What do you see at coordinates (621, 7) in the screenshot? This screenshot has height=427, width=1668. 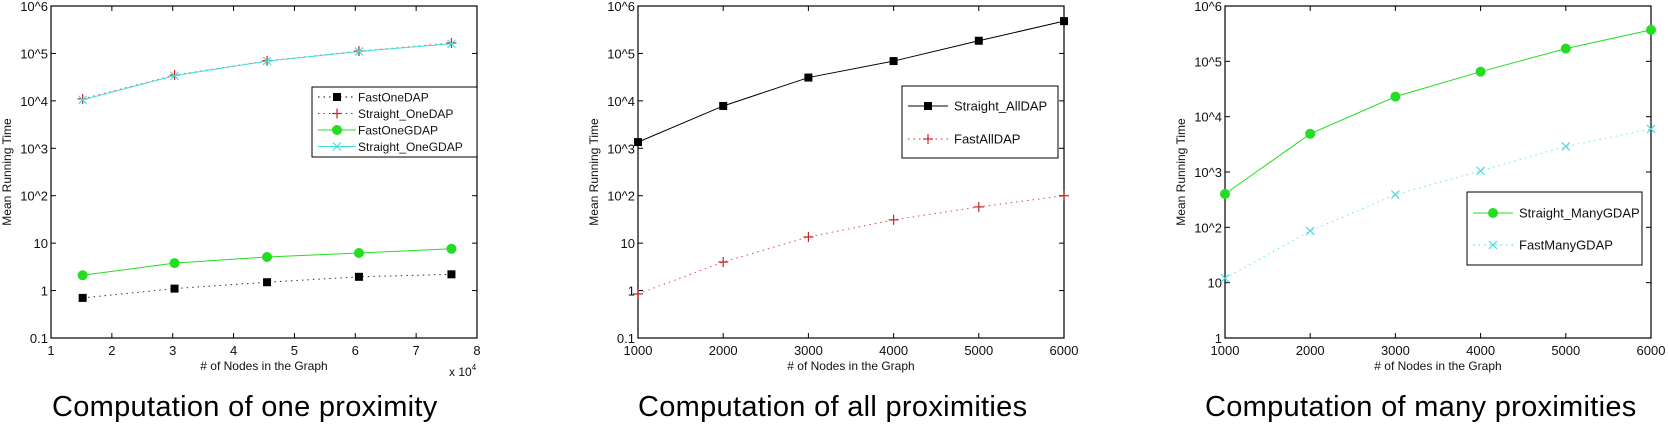 I see `y-tick-label: 10^6` at bounding box center [621, 7].